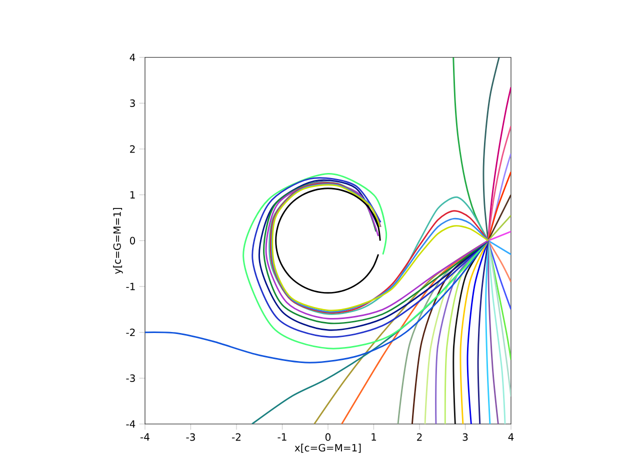 The height and width of the screenshot is (476, 640). Describe the element at coordinates (133, 240) in the screenshot. I see `y-tick-label: 0` at that location.